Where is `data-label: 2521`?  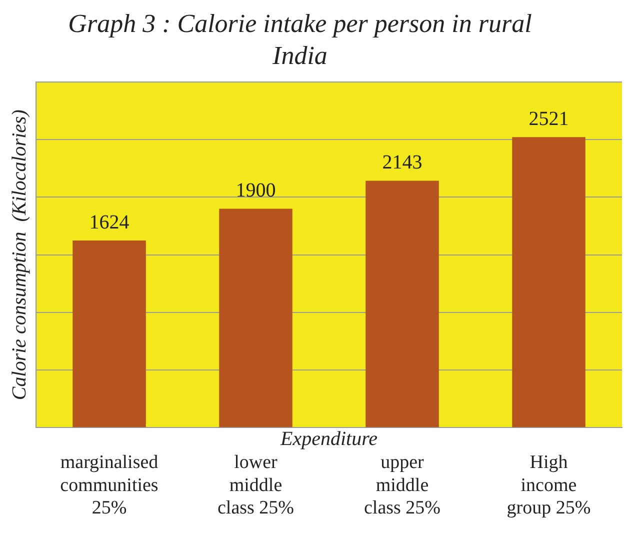
data-label: 2521 is located at coordinates (548, 119).